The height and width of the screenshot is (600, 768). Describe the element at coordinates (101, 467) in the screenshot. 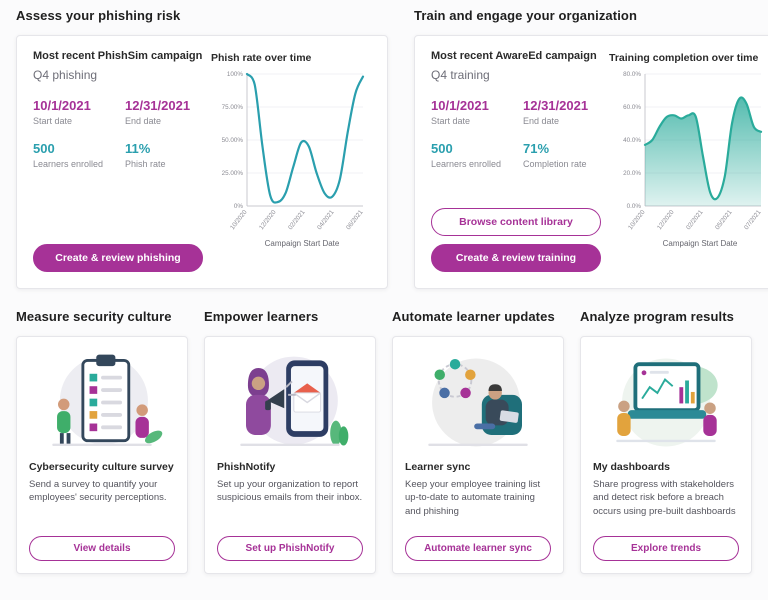

I see `culture-survey-title: Cybersecurity culture survey` at that location.